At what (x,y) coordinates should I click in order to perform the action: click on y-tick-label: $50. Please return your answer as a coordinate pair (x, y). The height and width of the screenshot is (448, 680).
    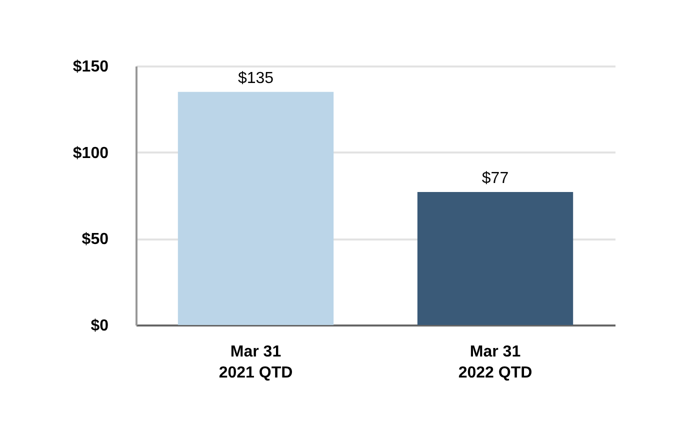
    Looking at the image, I should click on (95, 239).